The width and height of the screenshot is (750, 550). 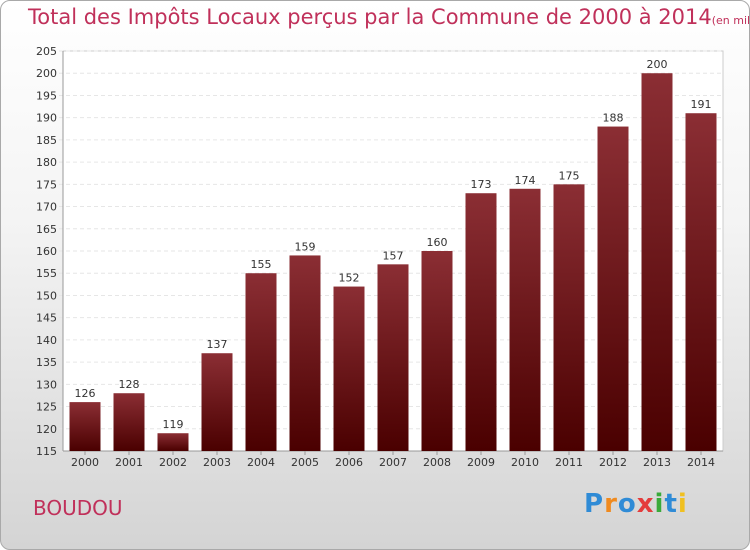 I want to click on y-tick-label: 190, so click(x=46, y=118).